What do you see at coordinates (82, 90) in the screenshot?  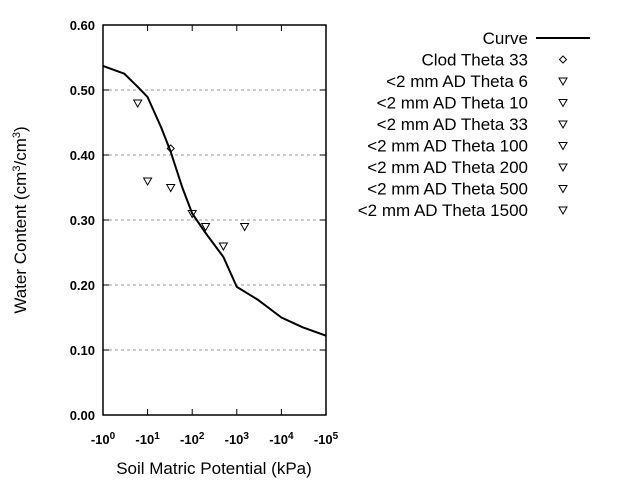 I see `y-tick-label: 0.50` at bounding box center [82, 90].